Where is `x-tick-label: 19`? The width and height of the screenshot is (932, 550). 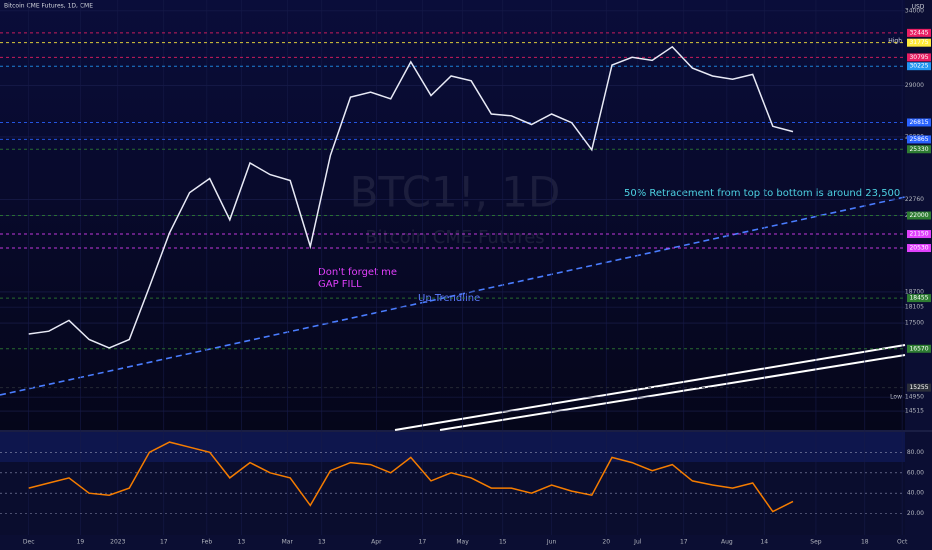 x-tick-label: 19 is located at coordinates (81, 542).